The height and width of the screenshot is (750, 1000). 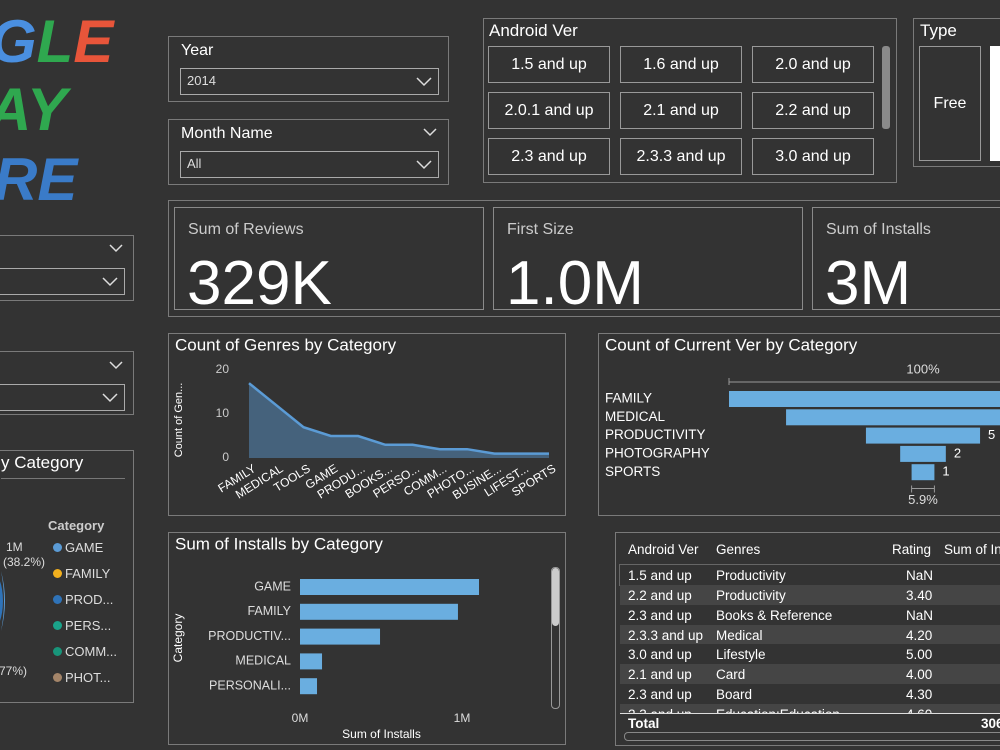 What do you see at coordinates (225, 457) in the screenshot?
I see `y-tick-label: 0` at bounding box center [225, 457].